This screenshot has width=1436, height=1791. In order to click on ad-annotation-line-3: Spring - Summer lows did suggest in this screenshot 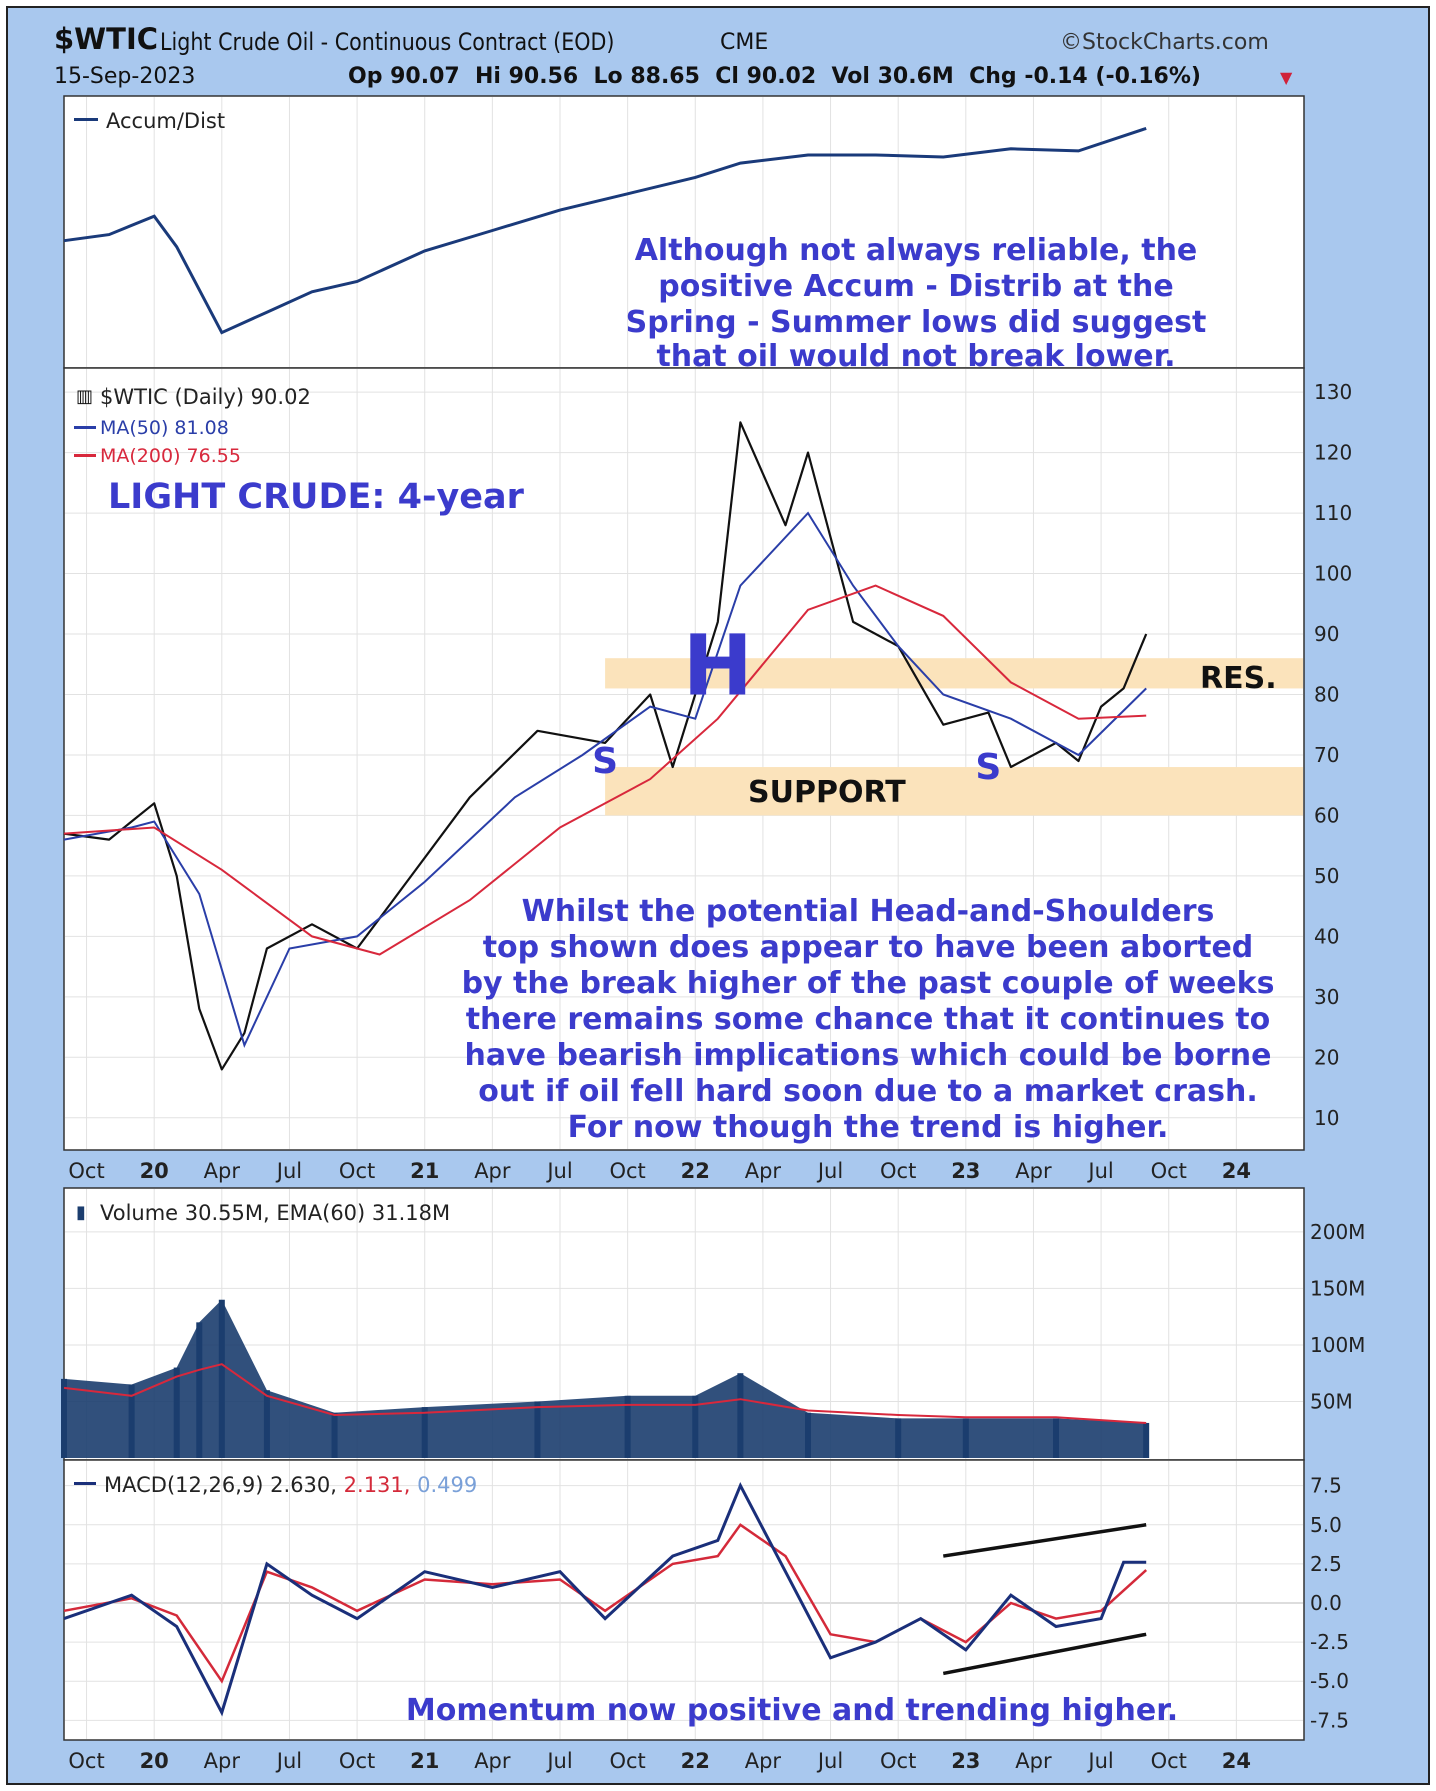, I will do `click(916, 322)`.